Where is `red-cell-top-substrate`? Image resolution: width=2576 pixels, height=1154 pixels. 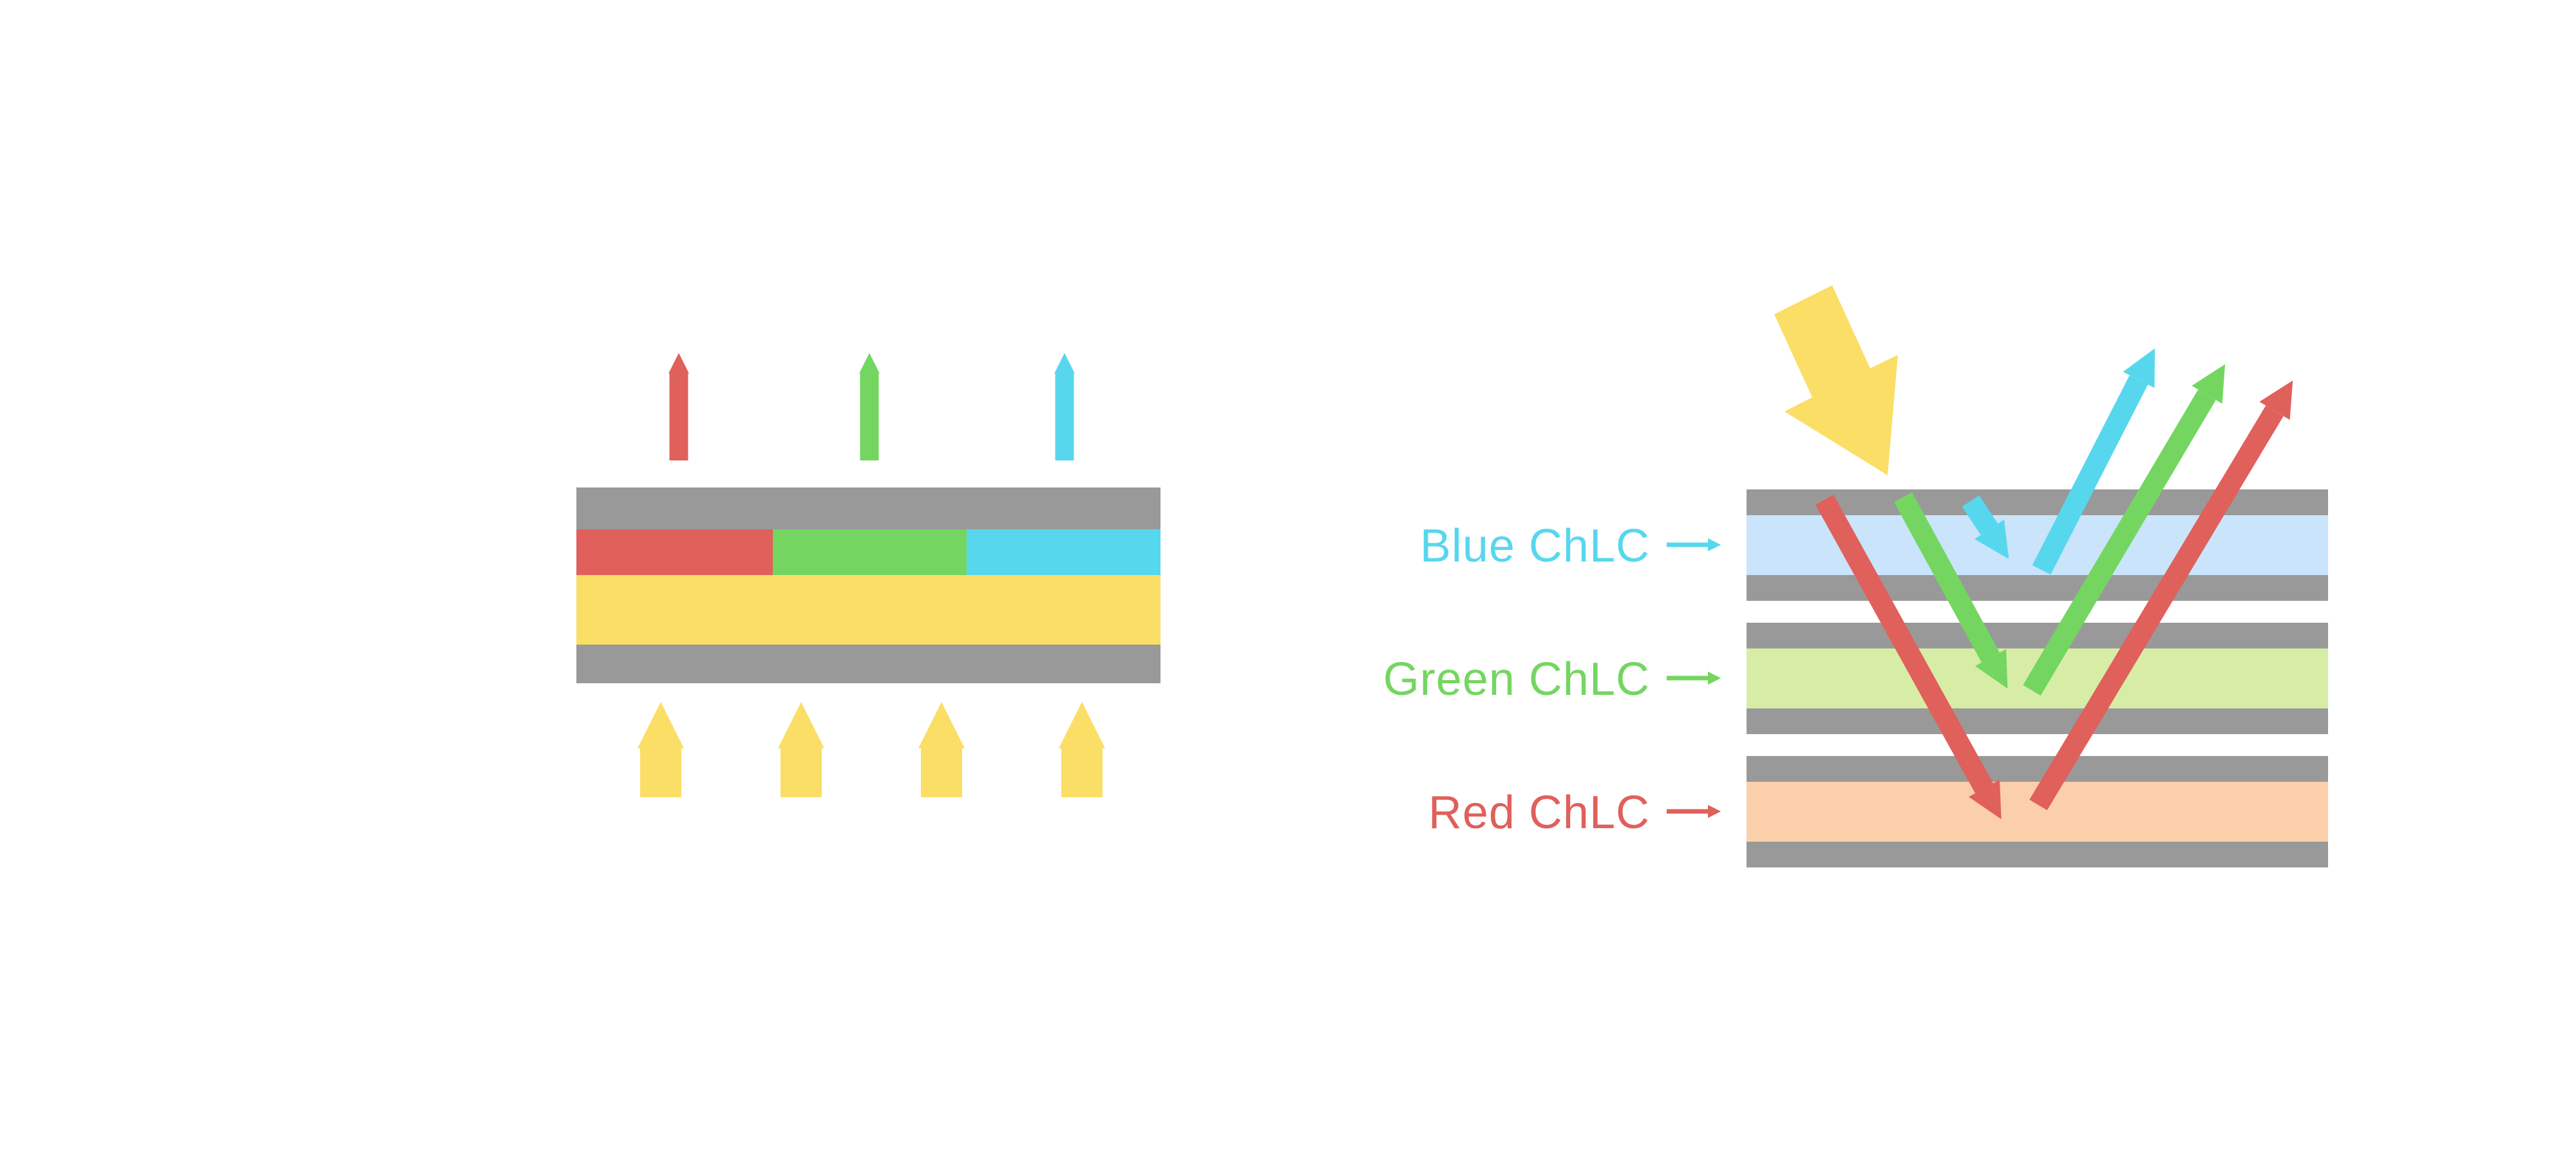
red-cell-top-substrate is located at coordinates (2037, 769).